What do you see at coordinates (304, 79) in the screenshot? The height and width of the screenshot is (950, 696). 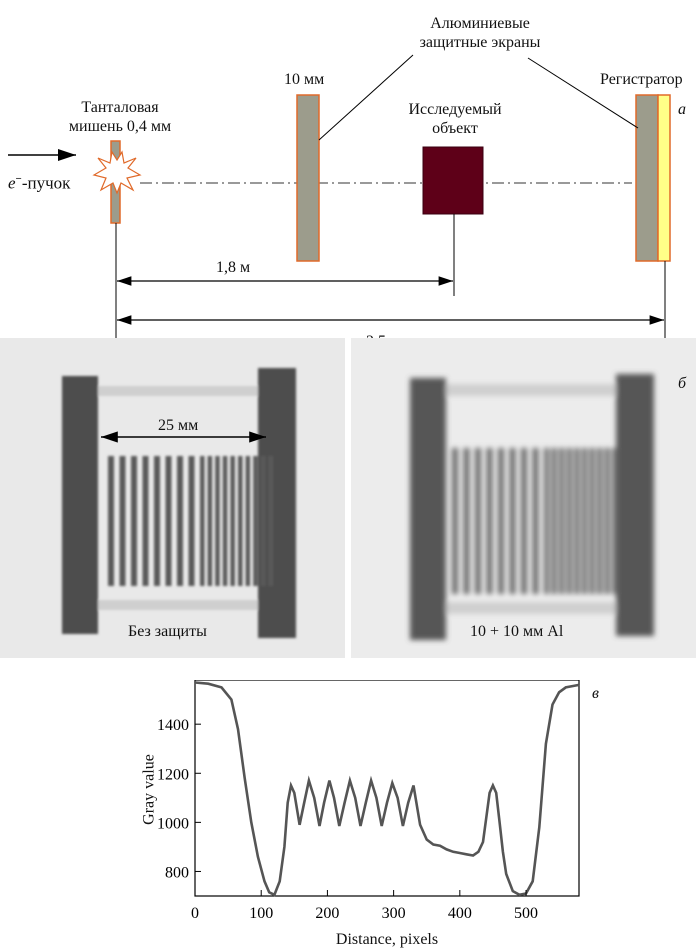 I see `screen-thickness-label: 10 мм` at bounding box center [304, 79].